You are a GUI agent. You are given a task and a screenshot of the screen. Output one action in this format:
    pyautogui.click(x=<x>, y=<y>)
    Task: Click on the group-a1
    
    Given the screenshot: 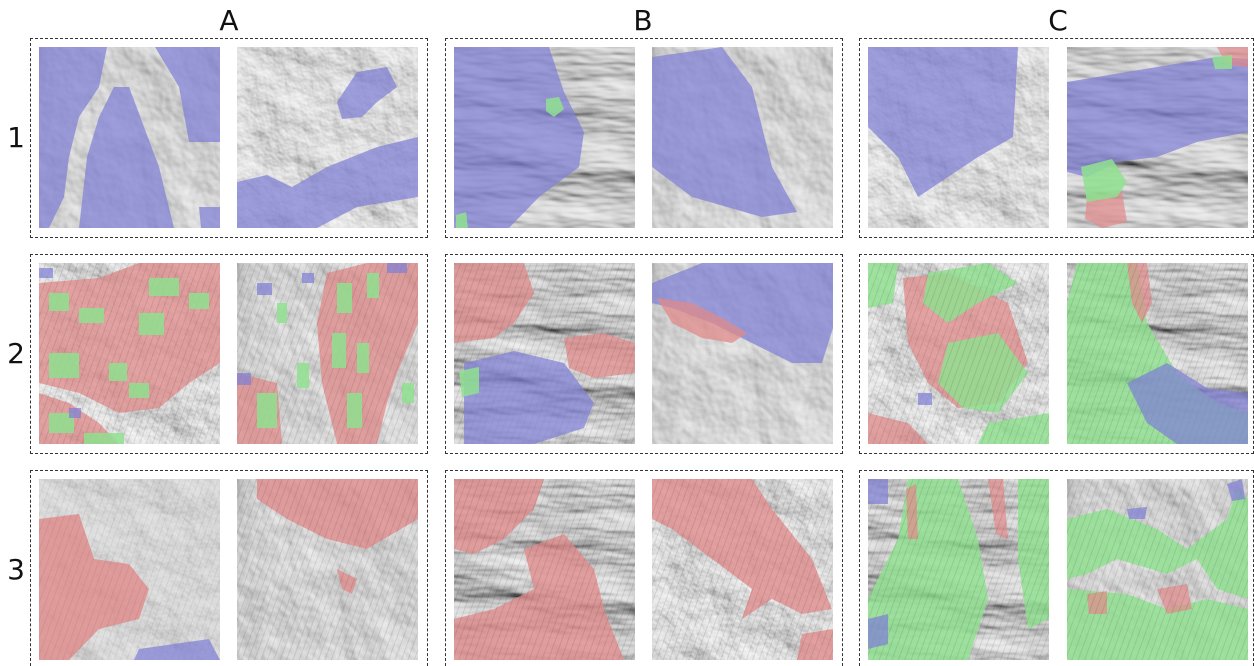 What is the action you would take?
    pyautogui.click(x=229, y=138)
    